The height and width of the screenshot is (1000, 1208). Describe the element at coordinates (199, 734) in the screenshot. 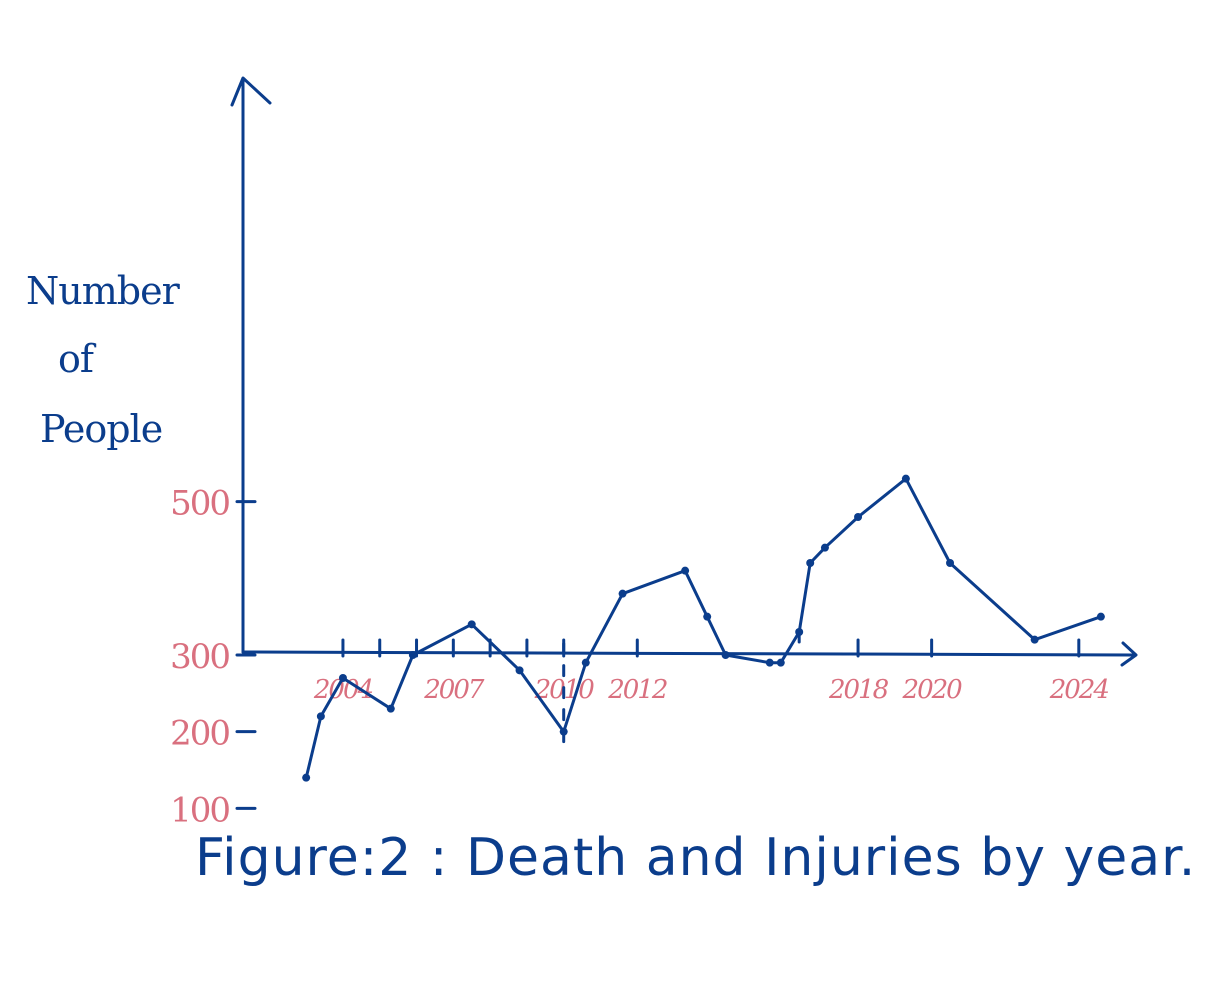

I see `y-tick-label: 200` at that location.